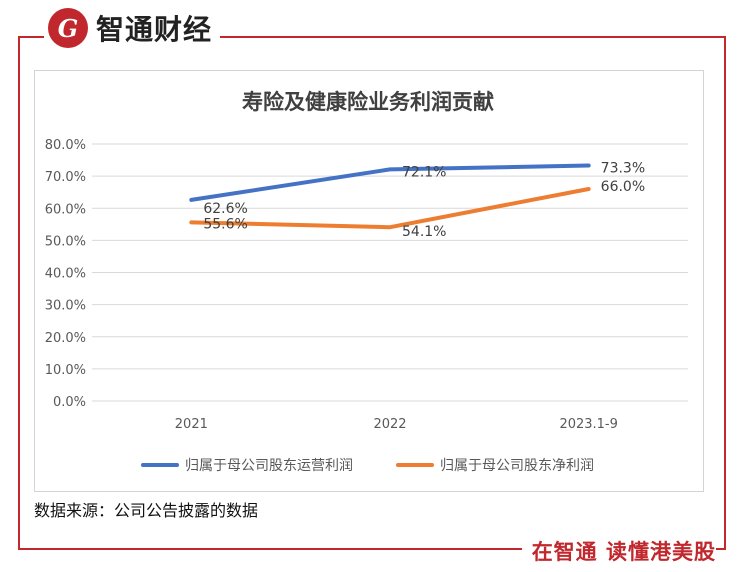  Describe the element at coordinates (372, 549) in the screenshot. I see `frame-bottom` at that location.